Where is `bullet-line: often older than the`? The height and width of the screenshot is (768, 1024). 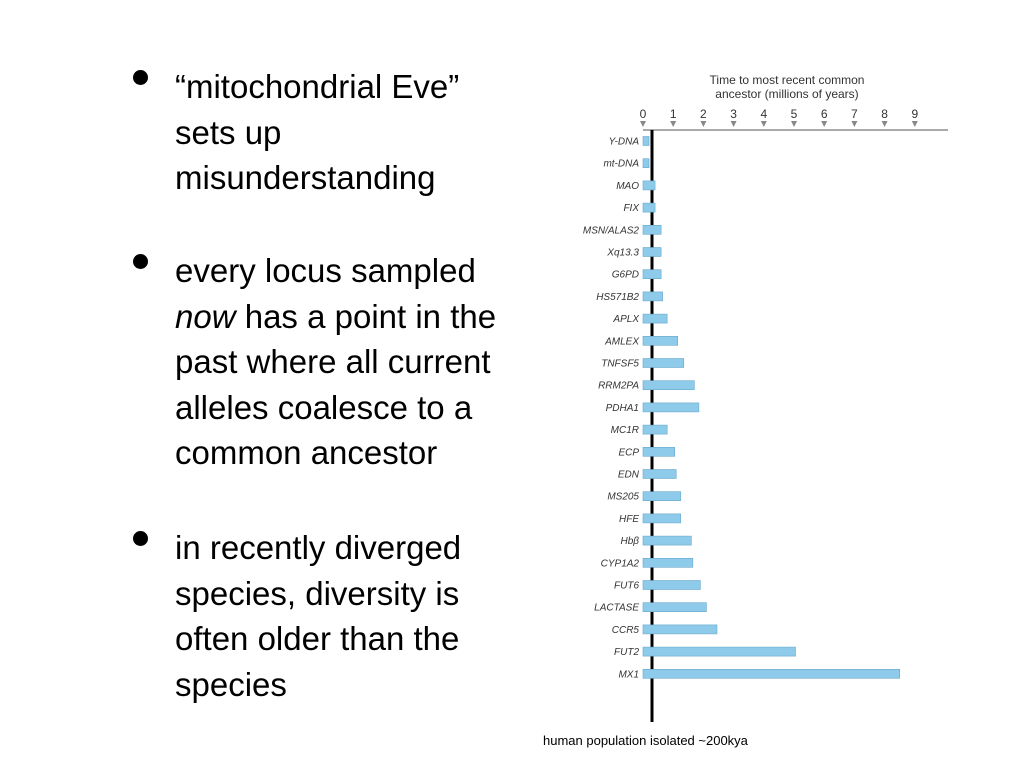 bullet-line: often older than the is located at coordinates (317, 638).